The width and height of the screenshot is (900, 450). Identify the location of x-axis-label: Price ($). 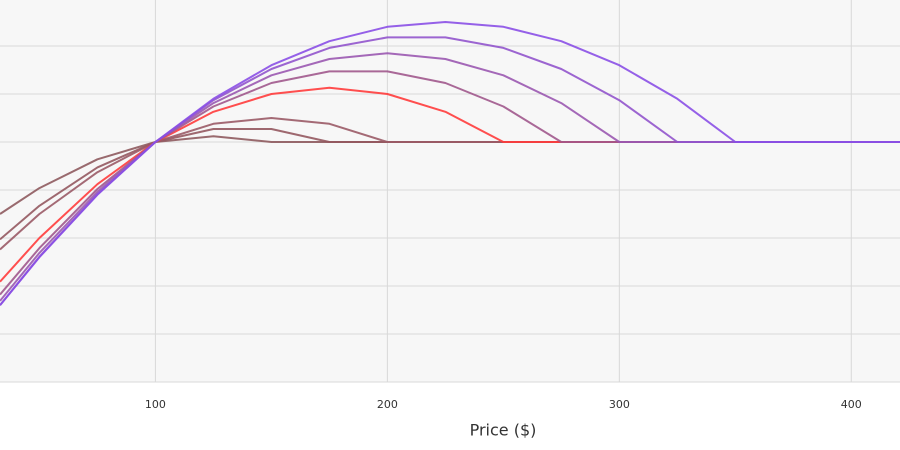
(503, 430).